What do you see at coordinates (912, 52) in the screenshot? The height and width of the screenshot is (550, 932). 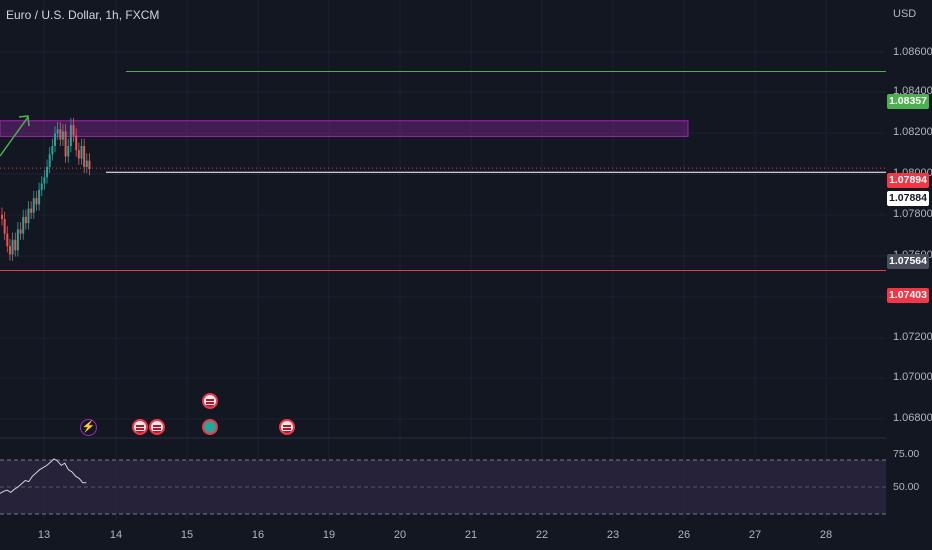 I see `price-axis-label: 1.08600` at bounding box center [912, 52].